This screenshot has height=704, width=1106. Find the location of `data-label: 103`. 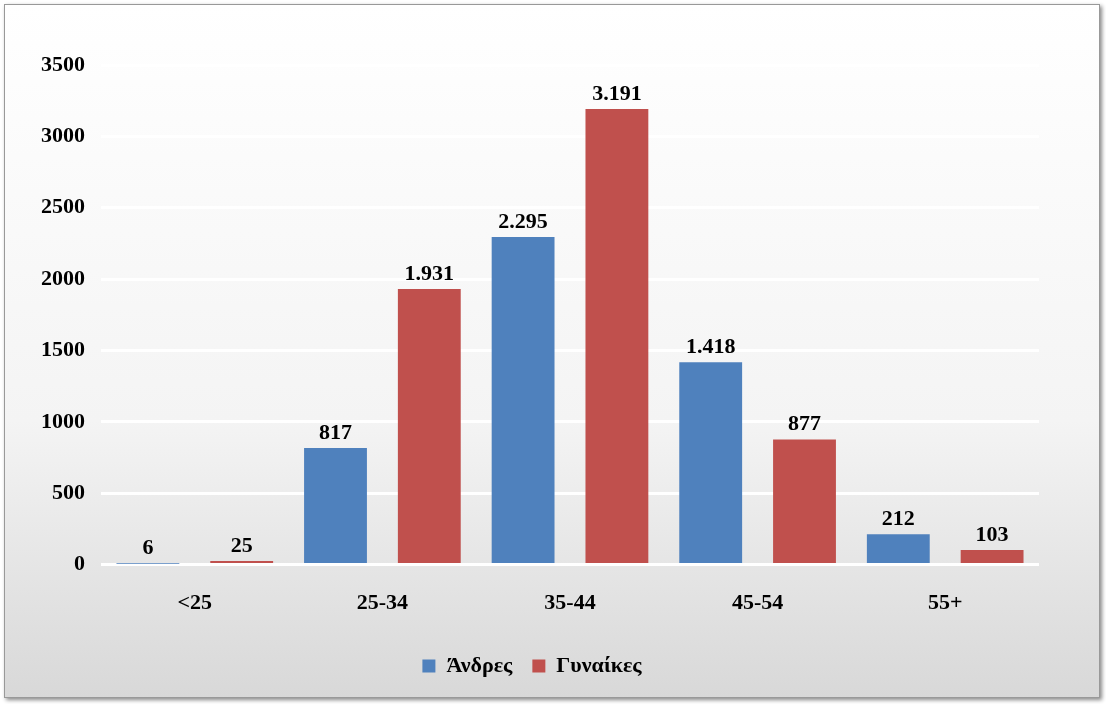

data-label: 103 is located at coordinates (992, 533).